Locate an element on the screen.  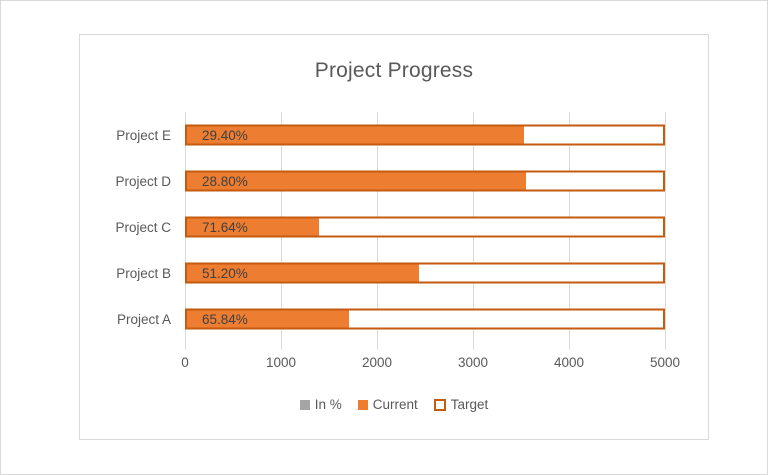
chart-row: Project B 51.20% is located at coordinates (390, 273).